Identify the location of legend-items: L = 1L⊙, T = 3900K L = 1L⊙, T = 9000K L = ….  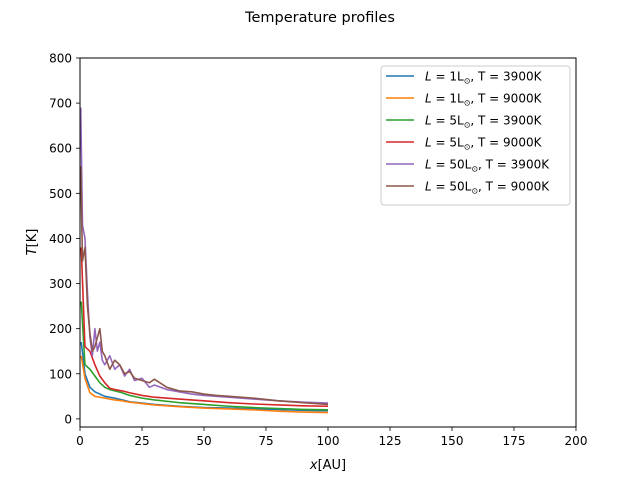
(468, 133).